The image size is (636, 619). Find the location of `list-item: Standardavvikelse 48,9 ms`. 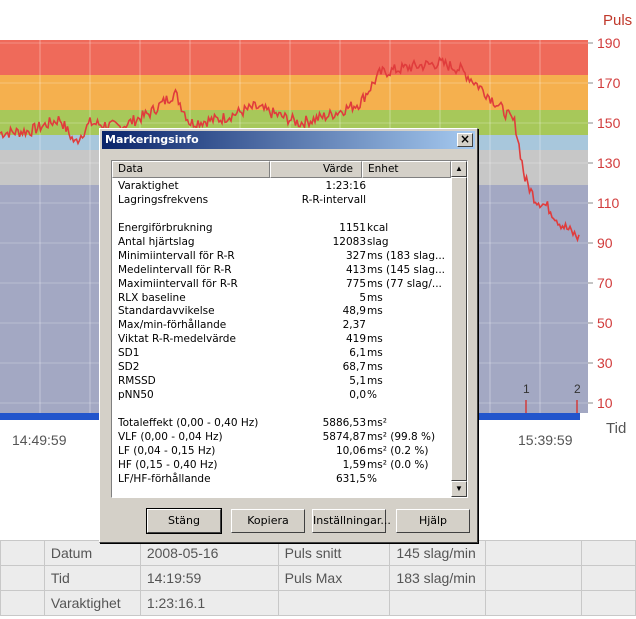

list-item: Standardavvikelse 48,9 ms is located at coordinates (281, 311).